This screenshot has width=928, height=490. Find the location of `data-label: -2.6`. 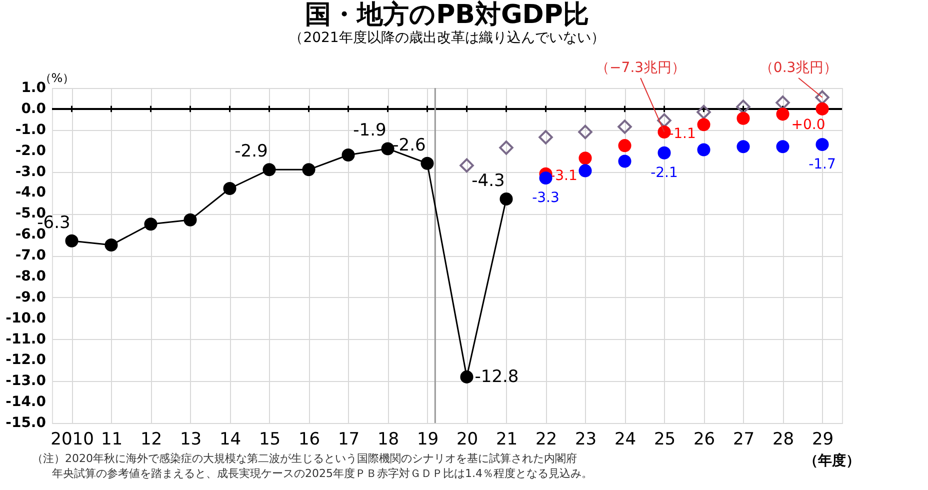

data-label: -2.6 is located at coordinates (409, 145).